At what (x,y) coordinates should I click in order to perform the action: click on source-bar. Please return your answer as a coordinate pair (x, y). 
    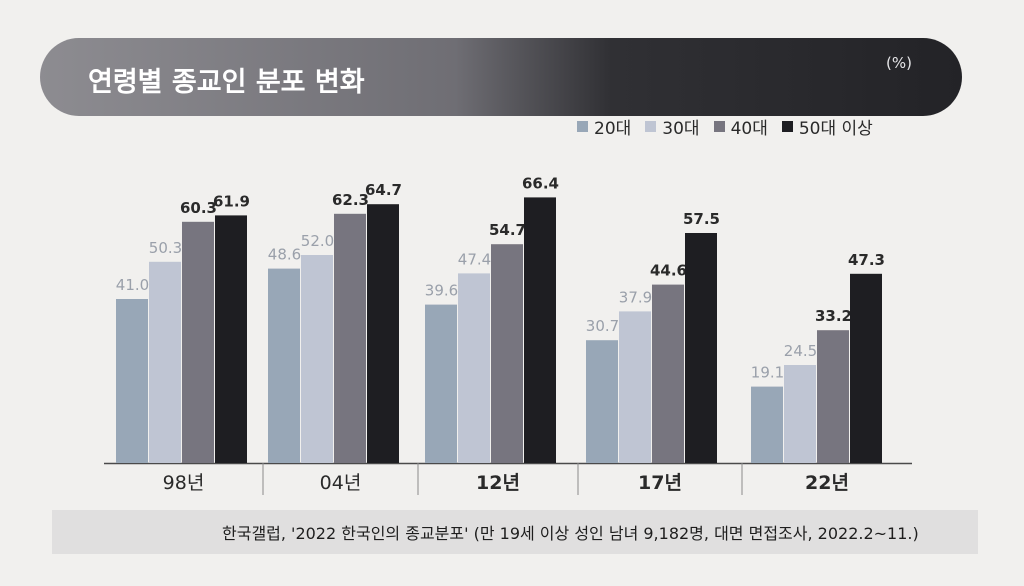
    Looking at the image, I should click on (515, 532).